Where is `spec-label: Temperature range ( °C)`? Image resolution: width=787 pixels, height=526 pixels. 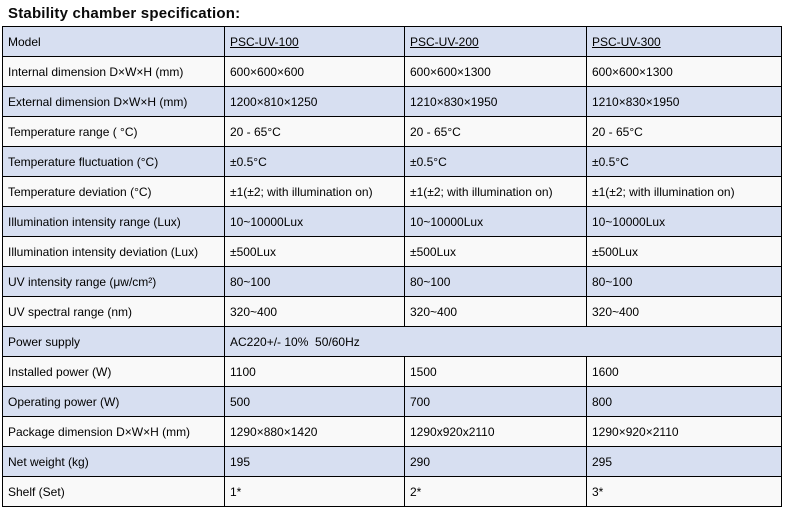
spec-label: Temperature range ( °C) is located at coordinates (113, 131).